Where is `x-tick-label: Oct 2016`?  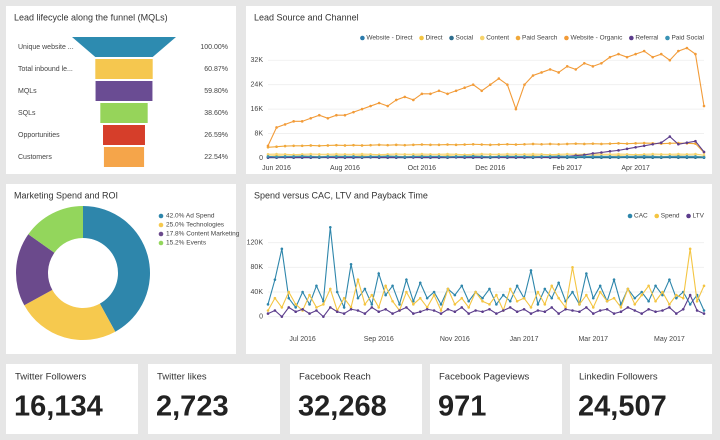 x-tick-label: Oct 2016 is located at coordinates (422, 168).